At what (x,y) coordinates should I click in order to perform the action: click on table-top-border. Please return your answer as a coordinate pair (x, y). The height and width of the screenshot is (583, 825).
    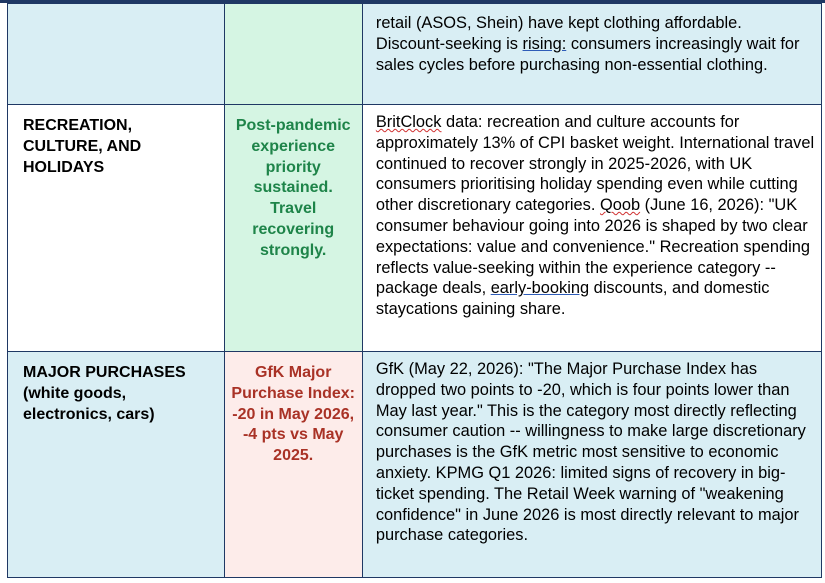
    Looking at the image, I should click on (412, 1).